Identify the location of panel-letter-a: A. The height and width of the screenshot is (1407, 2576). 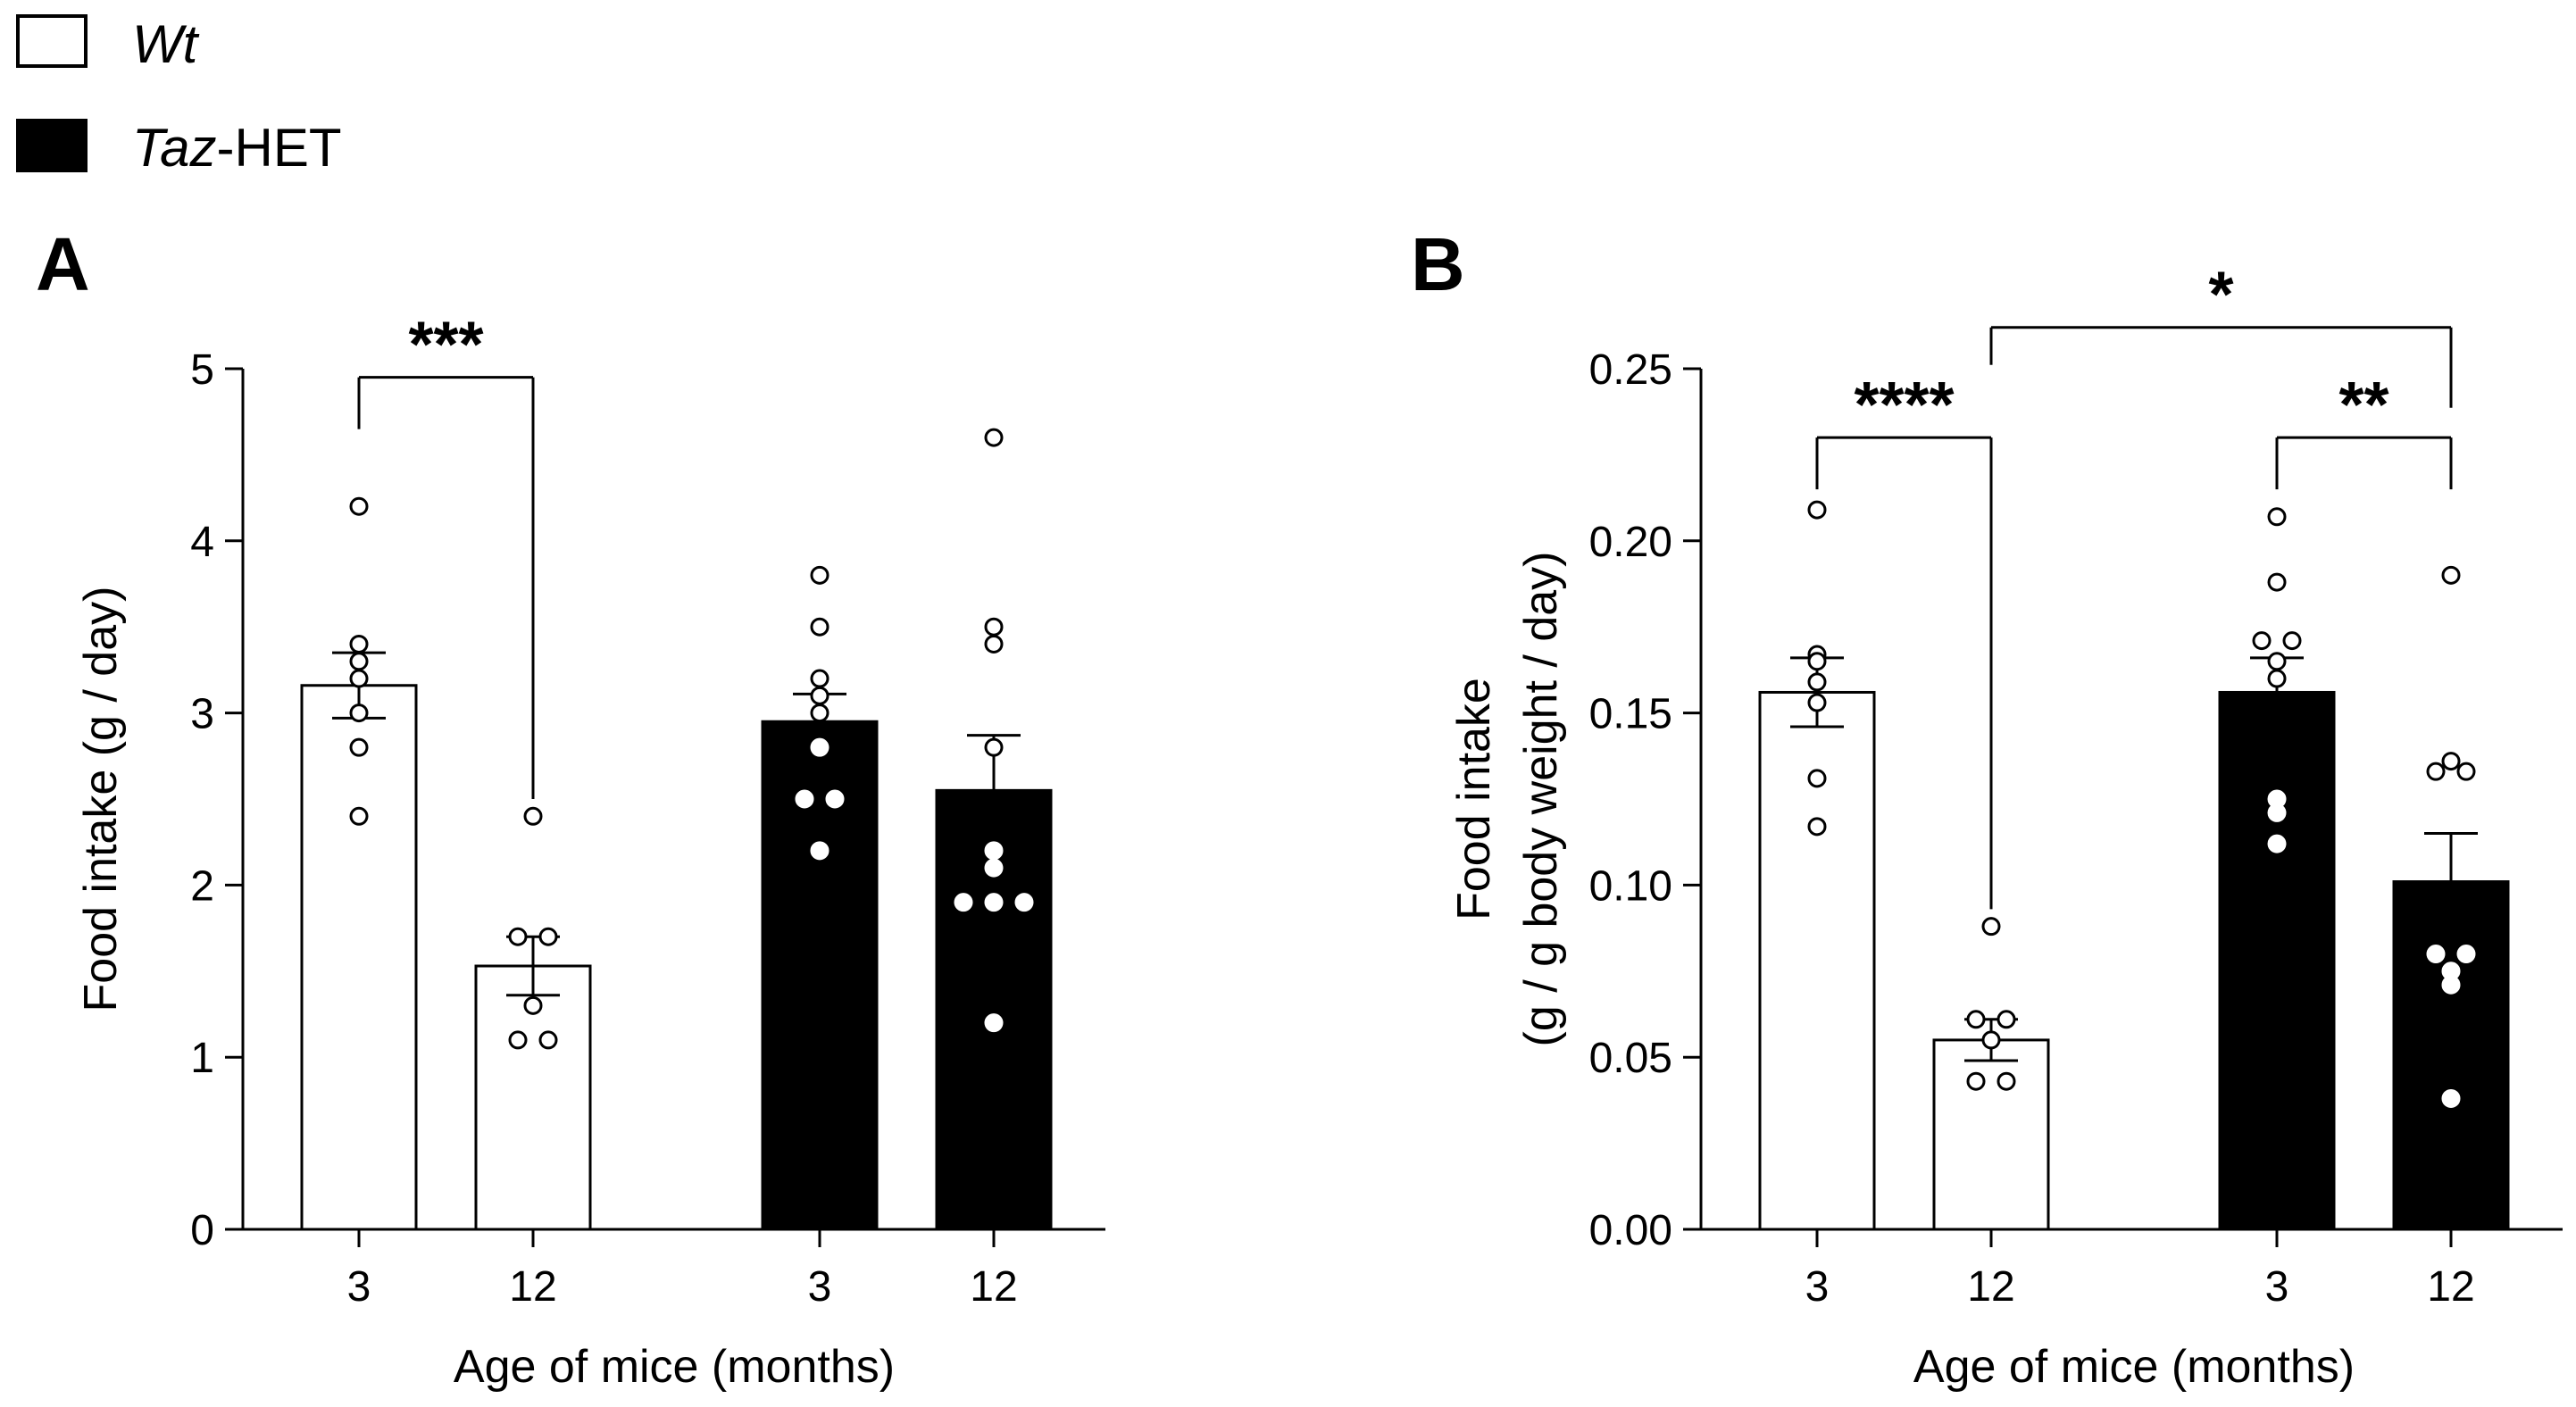
(63, 264).